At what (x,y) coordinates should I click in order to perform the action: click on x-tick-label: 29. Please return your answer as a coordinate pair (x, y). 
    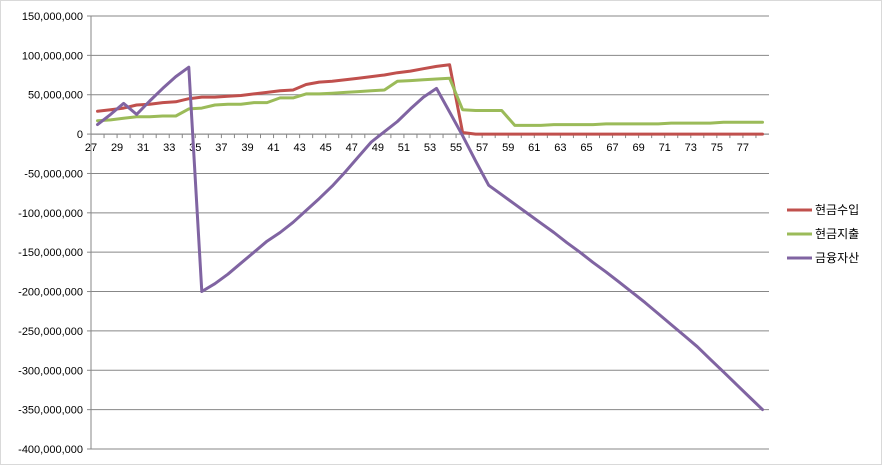
    Looking at the image, I should click on (117, 148).